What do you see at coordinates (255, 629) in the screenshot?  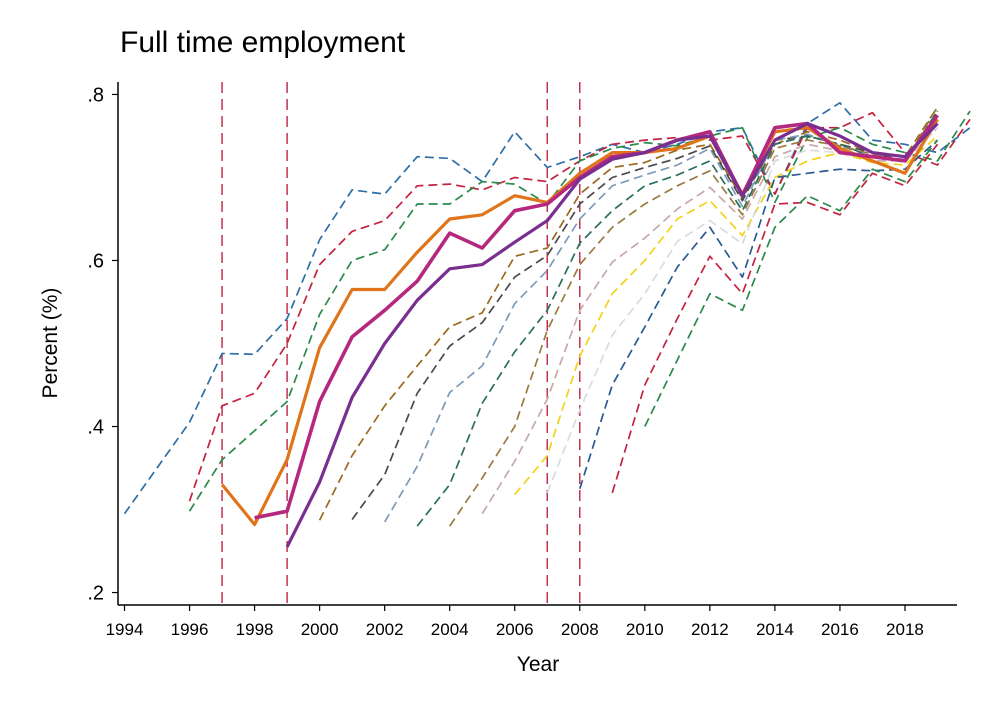 I see `x-tick-label-1998: 1998` at bounding box center [255, 629].